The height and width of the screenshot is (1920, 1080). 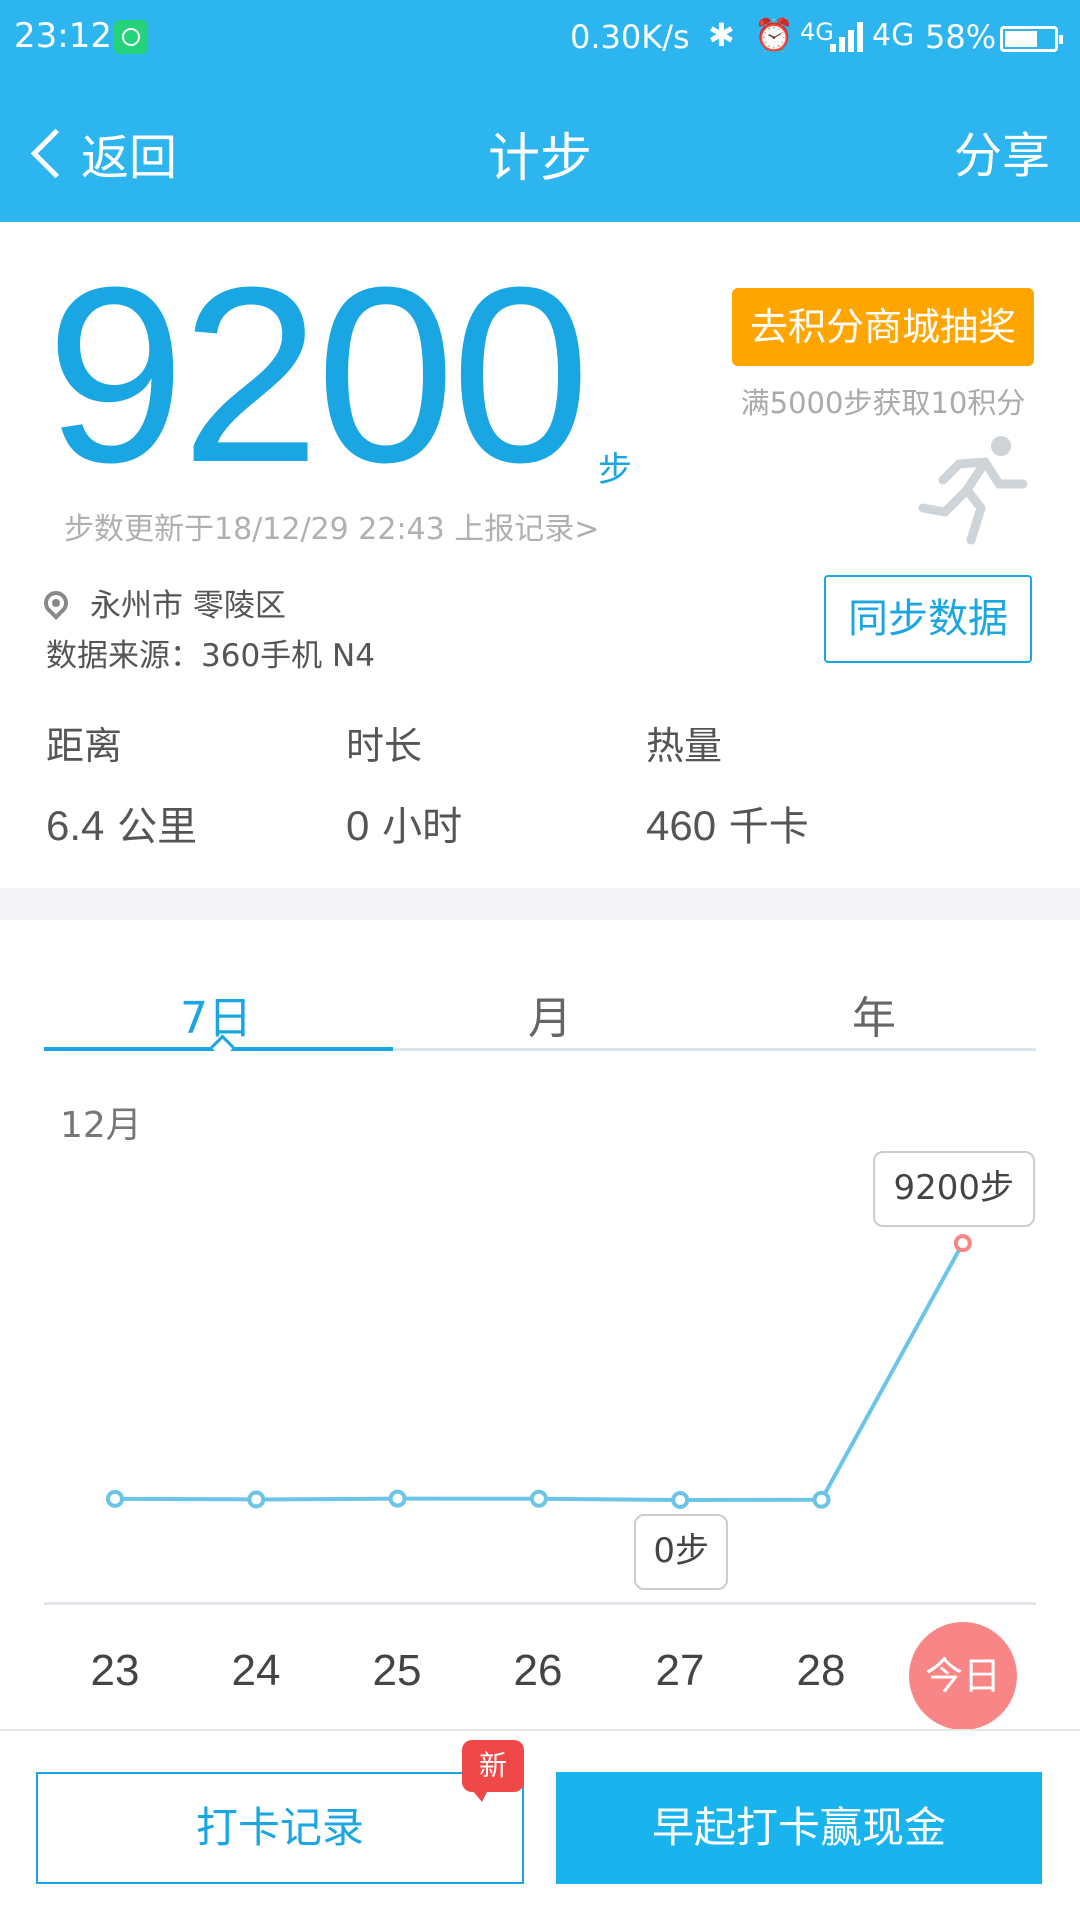 What do you see at coordinates (817, 32) in the screenshot?
I see `signal-4g-small: 4G` at bounding box center [817, 32].